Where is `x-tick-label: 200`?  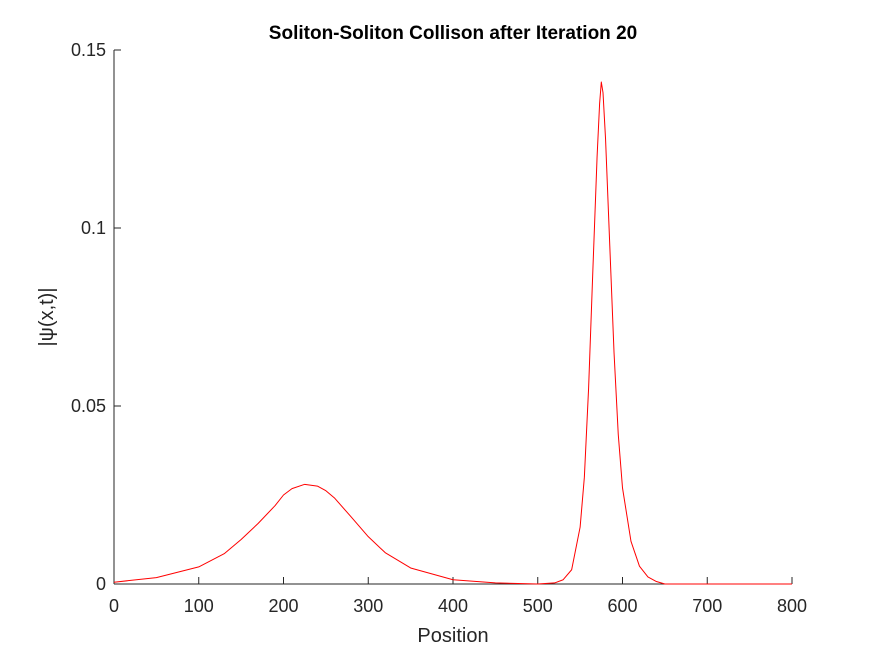 x-tick-label: 200 is located at coordinates (283, 606).